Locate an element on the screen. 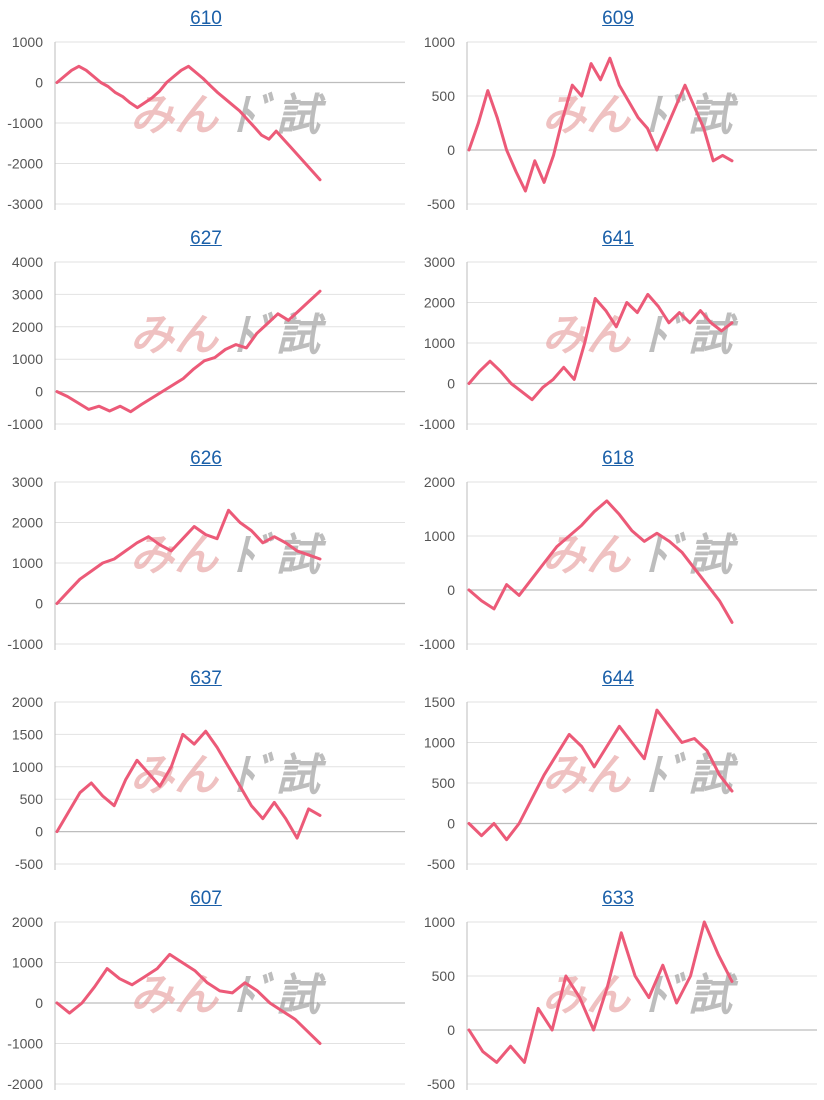 This screenshot has width=824, height=1100. line-chart: 4000 3000 2000 1000 0 -1000 みん ﾄﾞ試 is located at coordinates (206, 343).